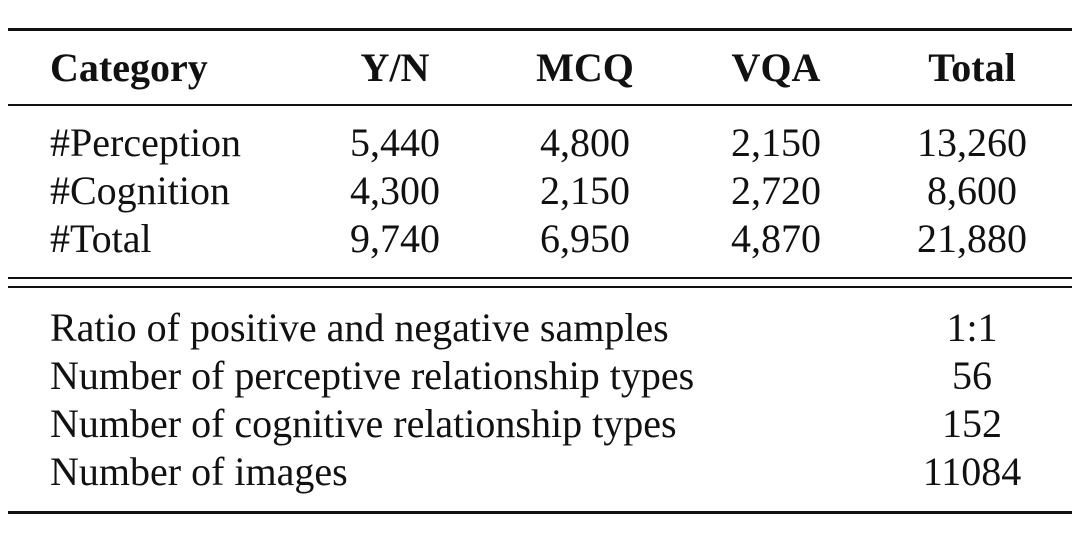 This screenshot has width=1080, height=546. What do you see at coordinates (140, 190) in the screenshot?
I see `row-label: #Cognition` at bounding box center [140, 190].